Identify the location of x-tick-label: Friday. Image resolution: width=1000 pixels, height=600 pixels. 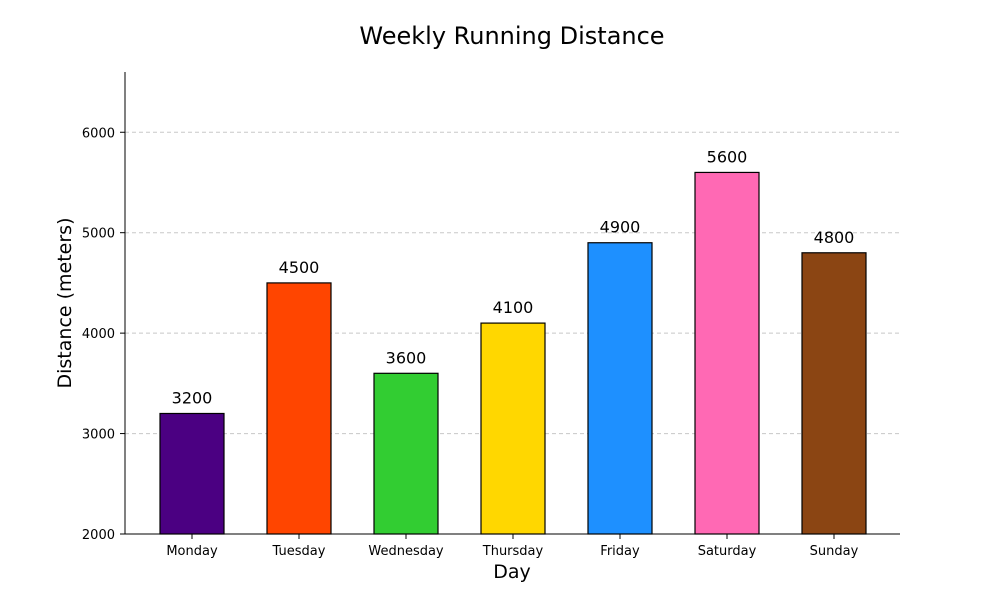
(620, 551).